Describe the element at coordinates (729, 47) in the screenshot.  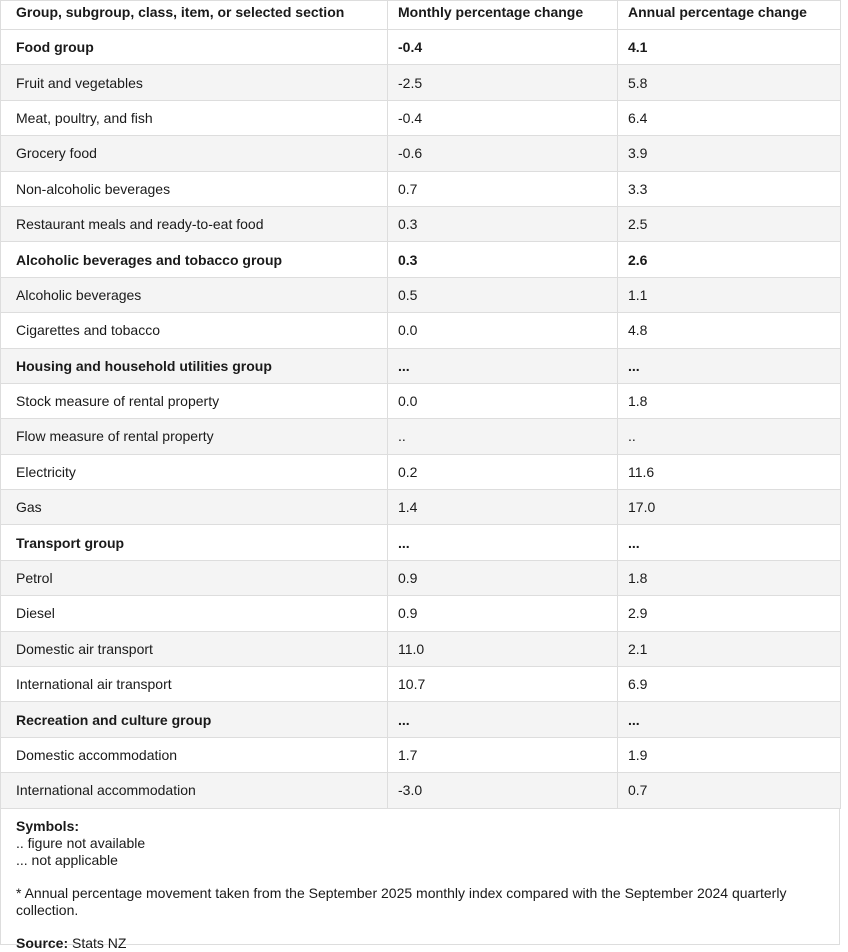
I see `cell: 4.1` at that location.